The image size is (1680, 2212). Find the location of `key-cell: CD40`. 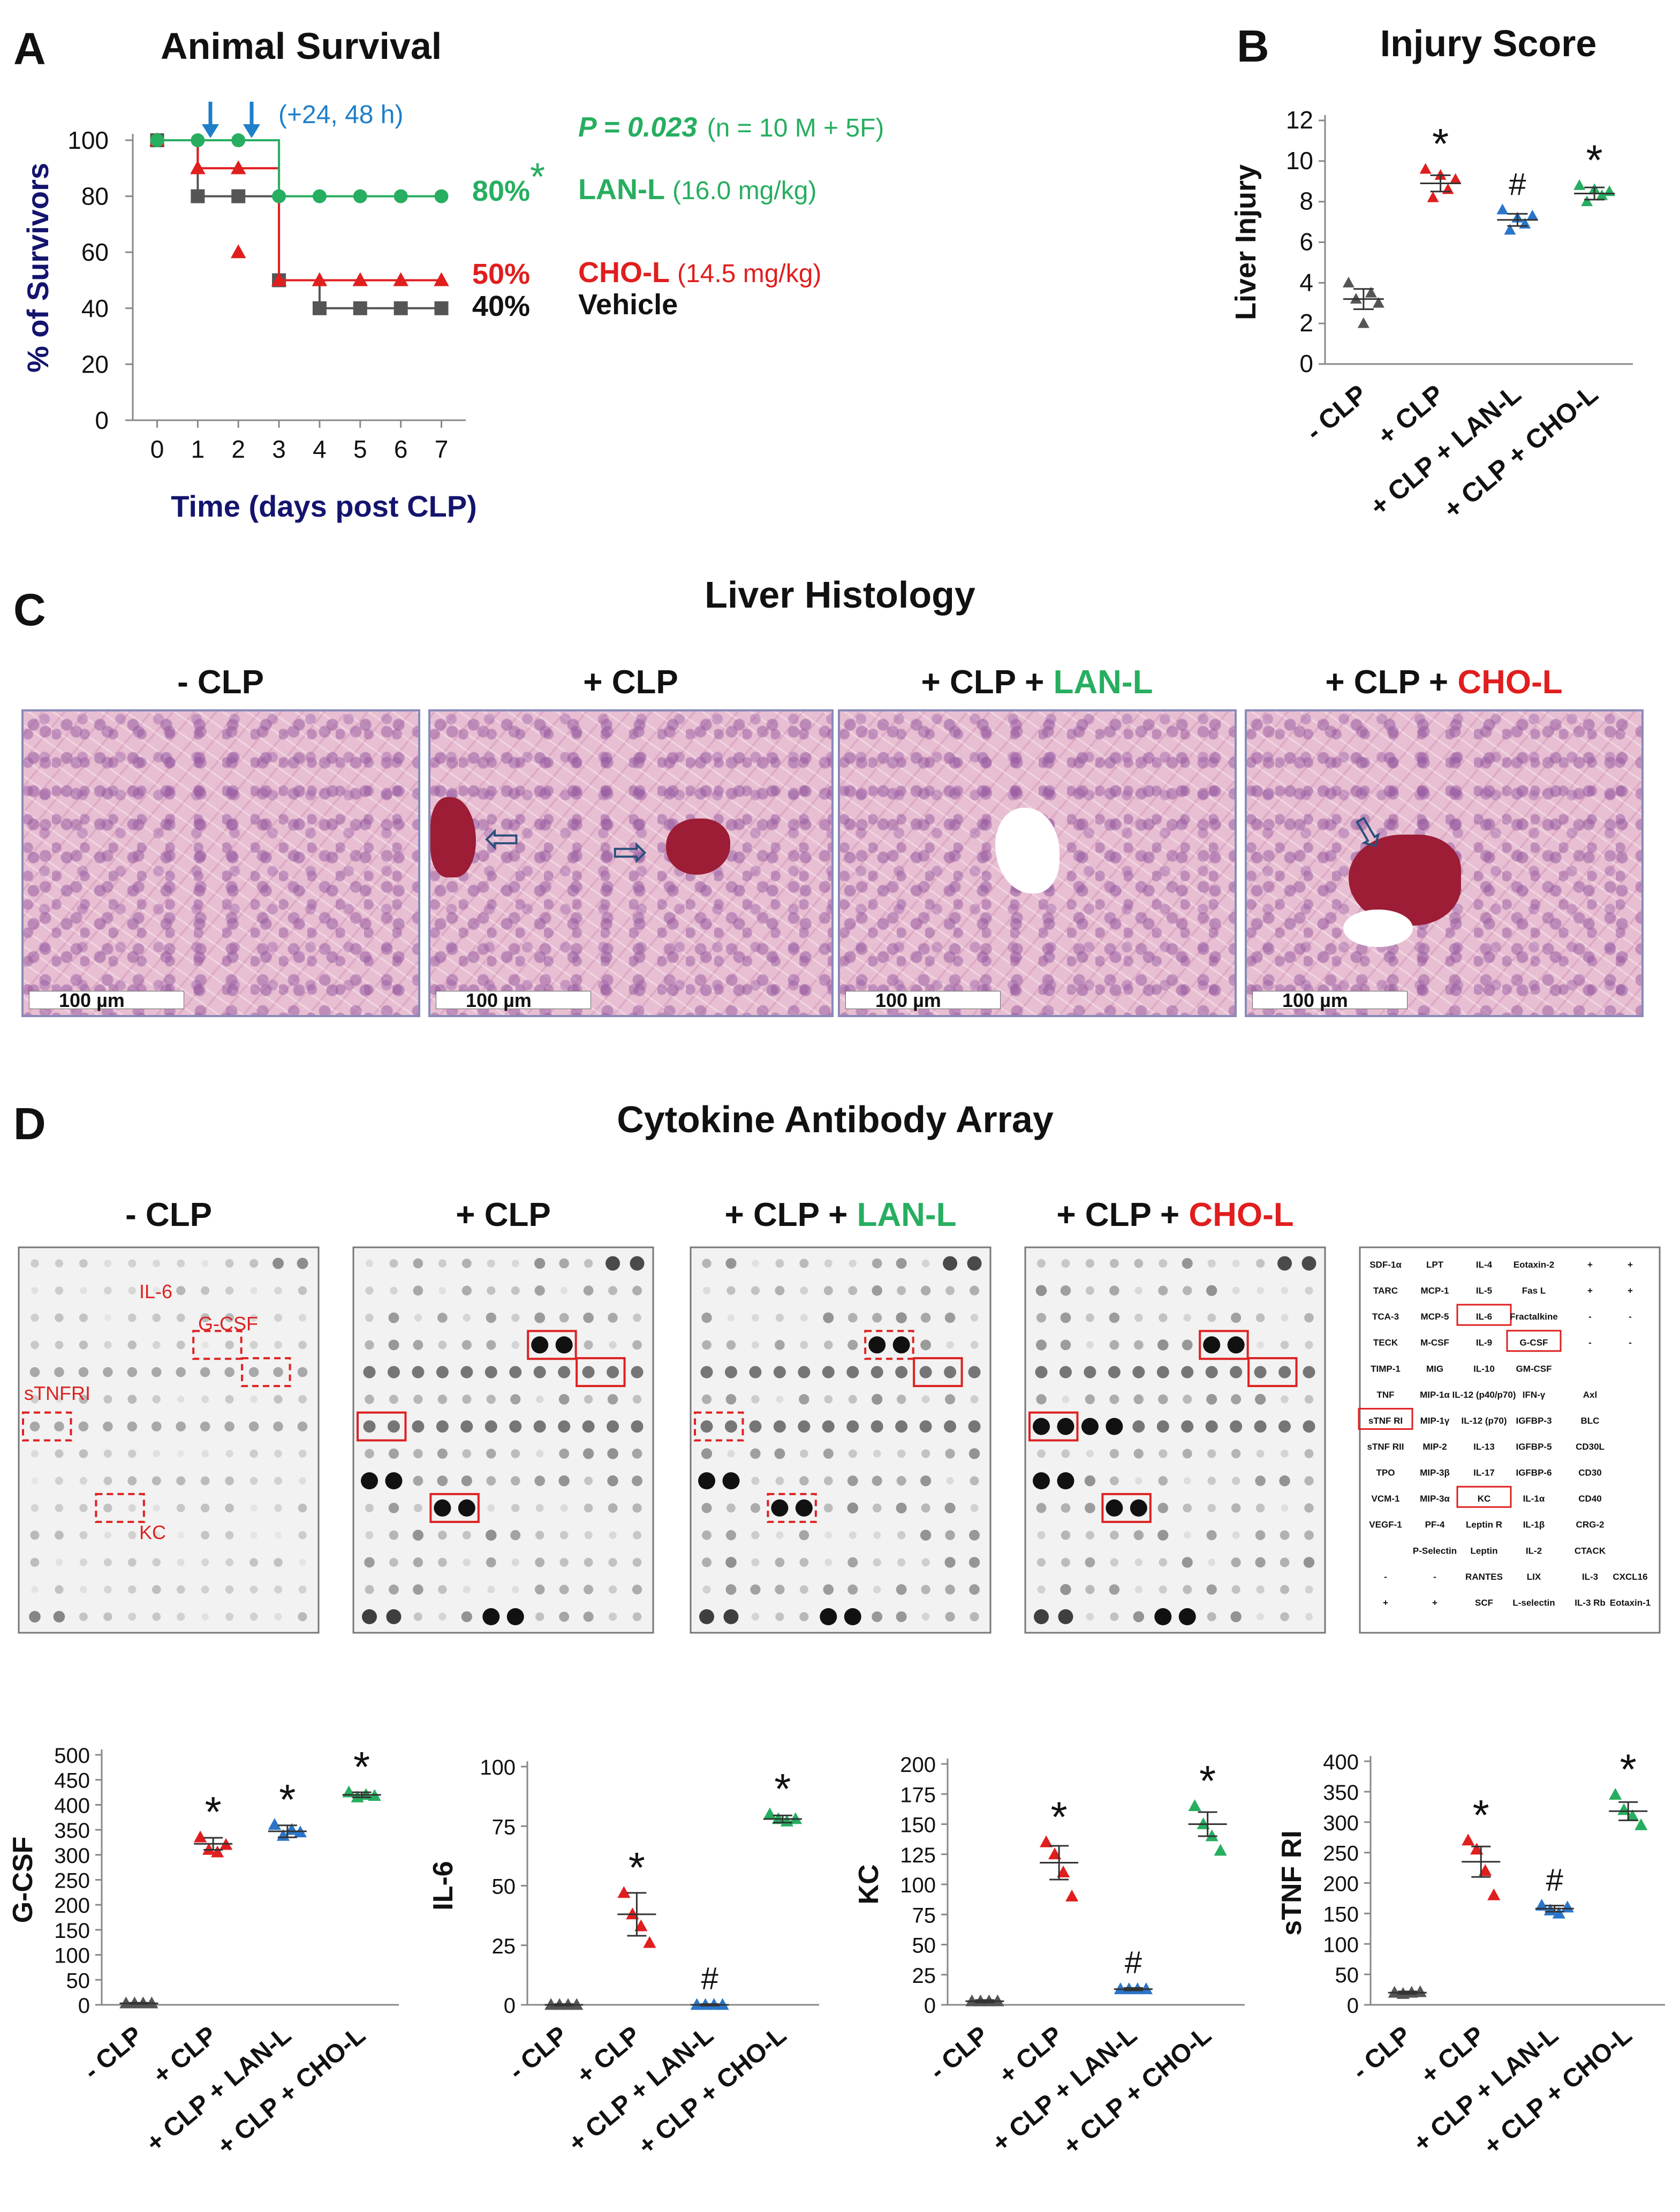

key-cell: CD40 is located at coordinates (1590, 1499).